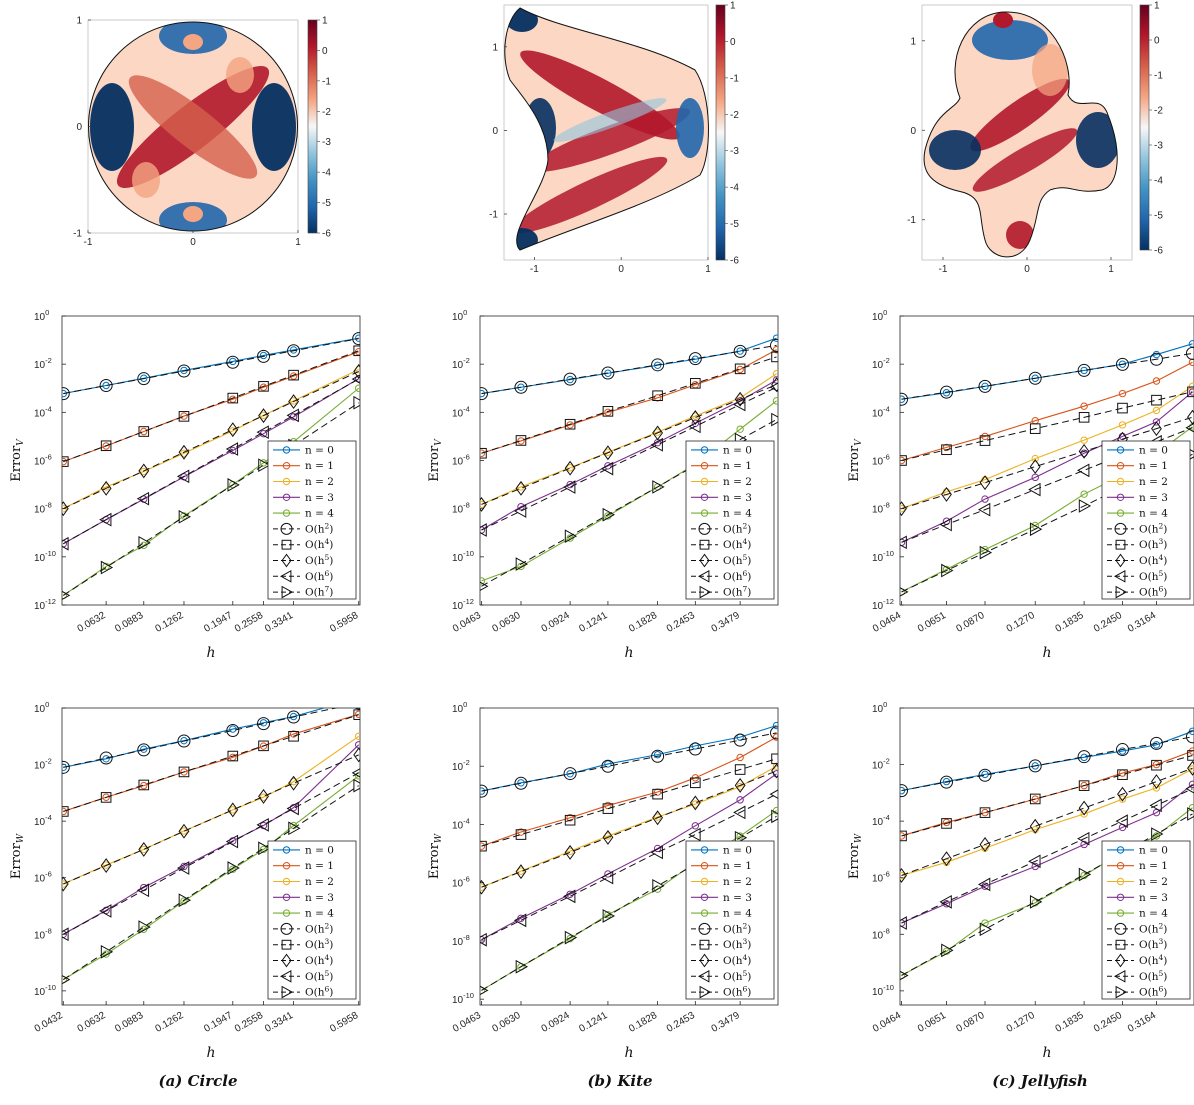 The image size is (1194, 1105). What do you see at coordinates (1153, 592) in the screenshot?
I see `legend-label: O(h6)` at bounding box center [1153, 592].